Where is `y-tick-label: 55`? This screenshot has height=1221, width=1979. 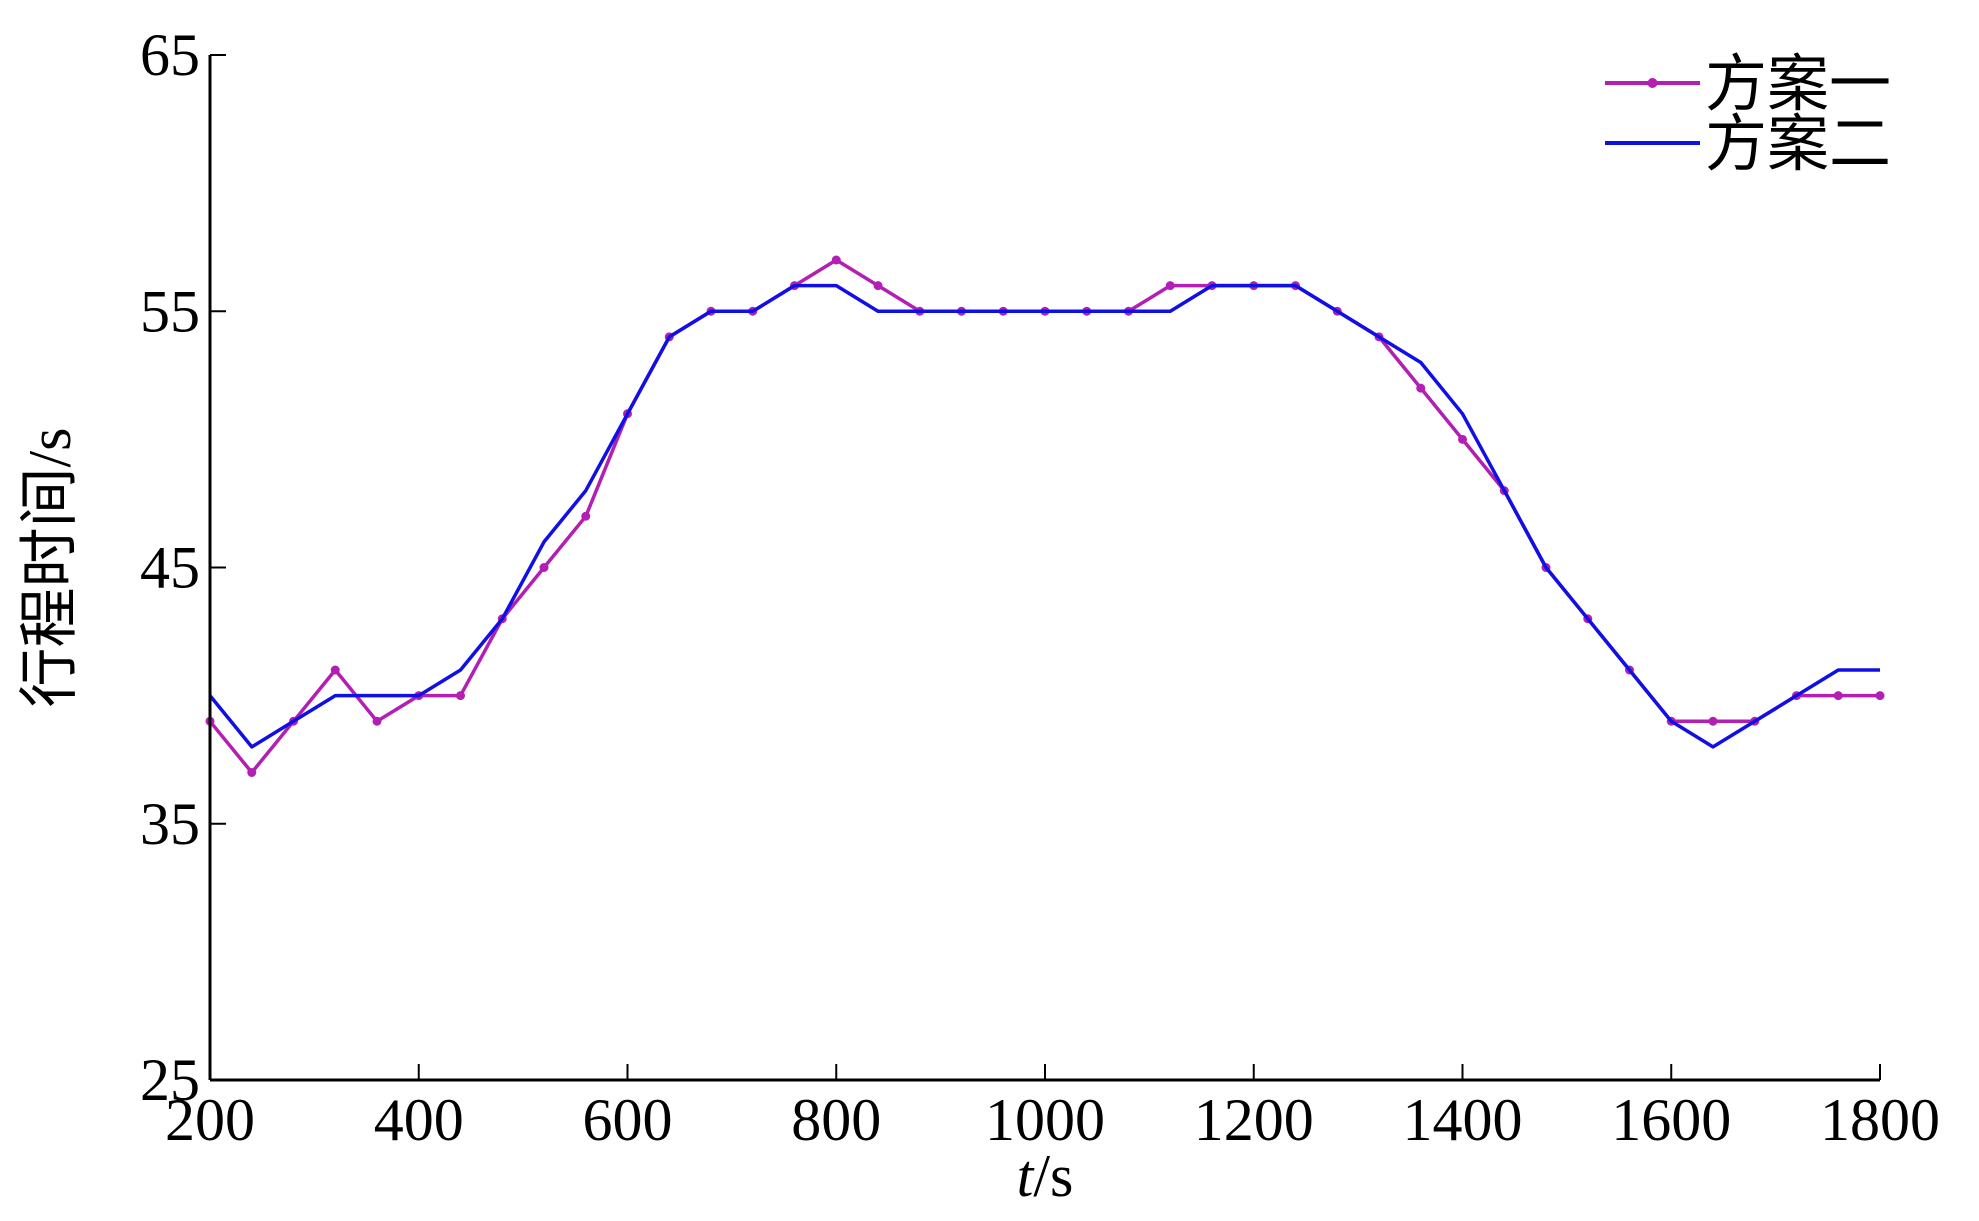
y-tick-label: 55 is located at coordinates (170, 311).